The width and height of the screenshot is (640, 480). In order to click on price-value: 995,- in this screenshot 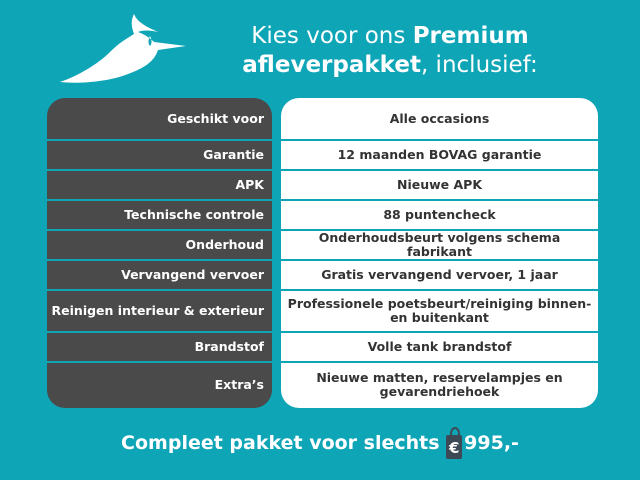, I will do `click(491, 443)`.